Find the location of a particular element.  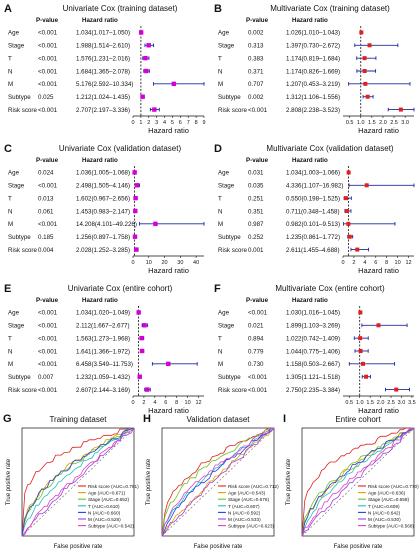

legend-entry: Subtype (AUC=0.568) is located at coordinates (391, 526).